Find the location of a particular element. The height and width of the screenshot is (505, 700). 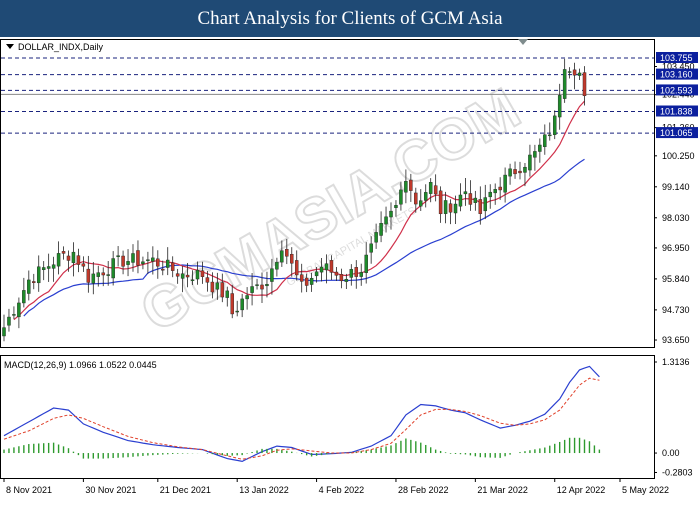

price-level-label: 103.160 is located at coordinates (676, 75).